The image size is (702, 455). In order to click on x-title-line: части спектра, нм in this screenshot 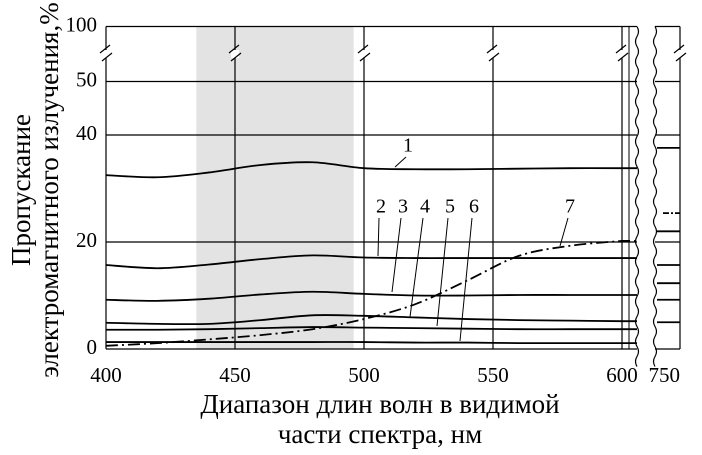, I will do `click(380, 434)`.